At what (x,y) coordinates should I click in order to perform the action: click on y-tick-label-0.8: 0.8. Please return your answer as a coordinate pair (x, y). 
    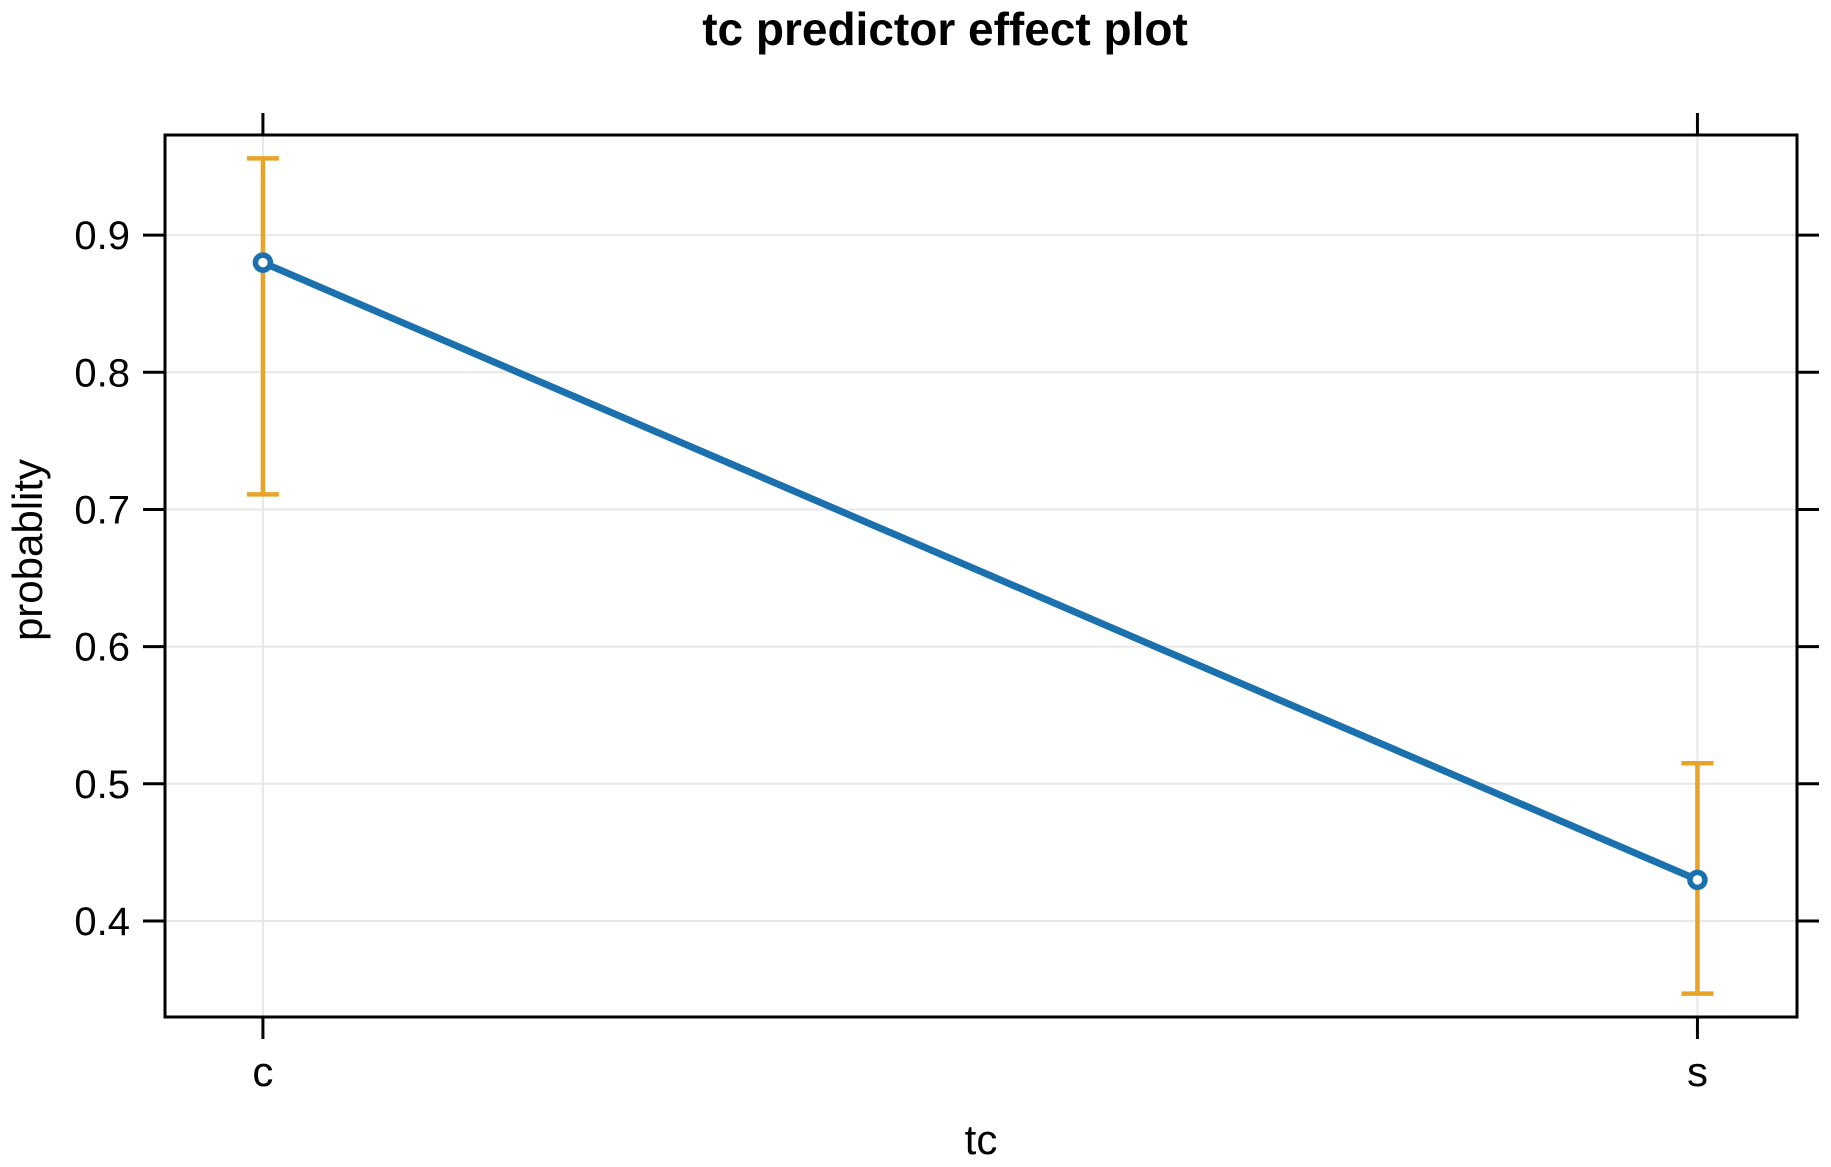
    Looking at the image, I should click on (102, 373).